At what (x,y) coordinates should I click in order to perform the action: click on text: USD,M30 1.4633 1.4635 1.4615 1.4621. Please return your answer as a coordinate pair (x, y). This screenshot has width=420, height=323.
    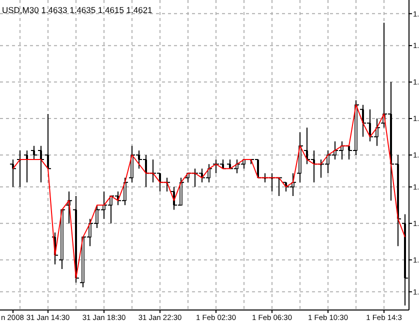
    Looking at the image, I should click on (77, 10).